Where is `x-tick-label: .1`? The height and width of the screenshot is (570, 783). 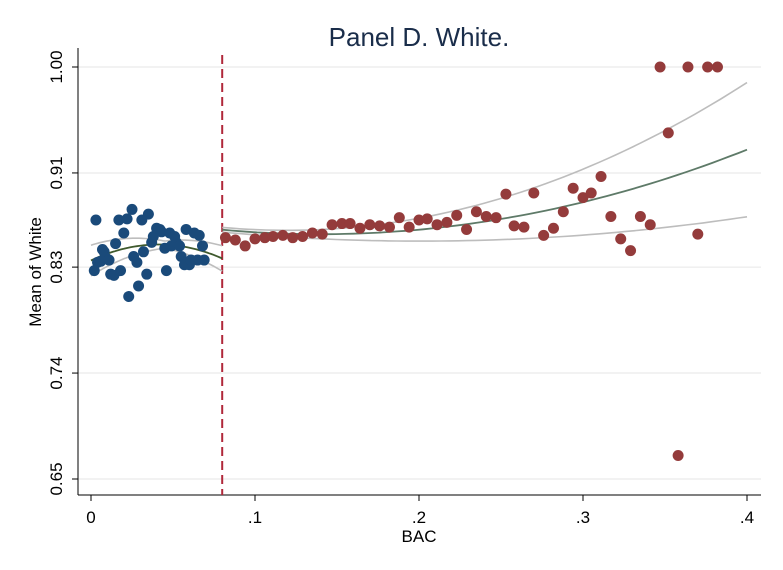
x-tick-label: .1 is located at coordinates (255, 517).